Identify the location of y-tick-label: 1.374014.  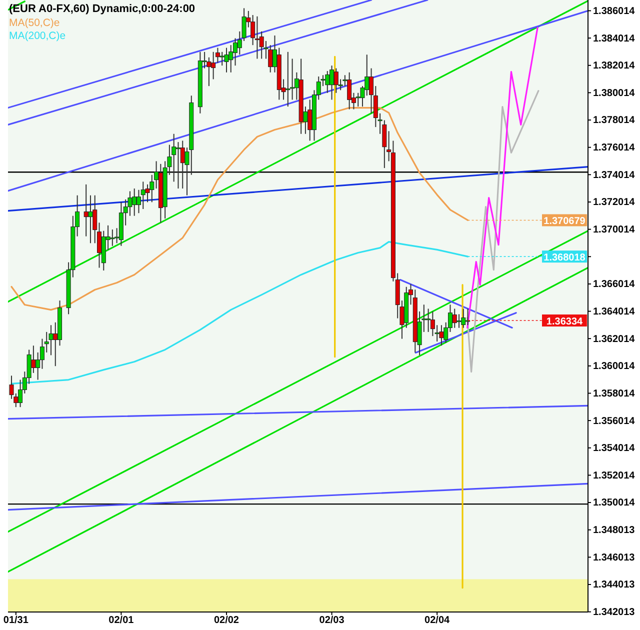
(614, 175).